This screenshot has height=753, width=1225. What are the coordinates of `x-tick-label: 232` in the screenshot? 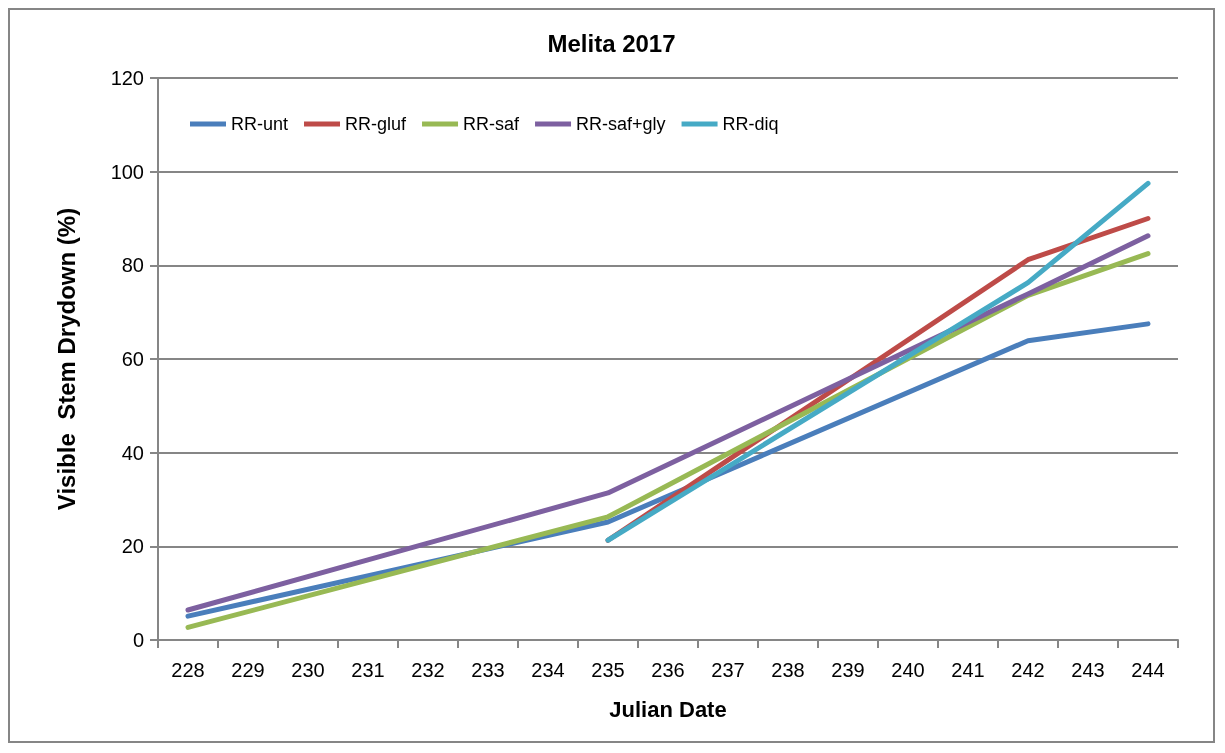 It's located at (428, 670).